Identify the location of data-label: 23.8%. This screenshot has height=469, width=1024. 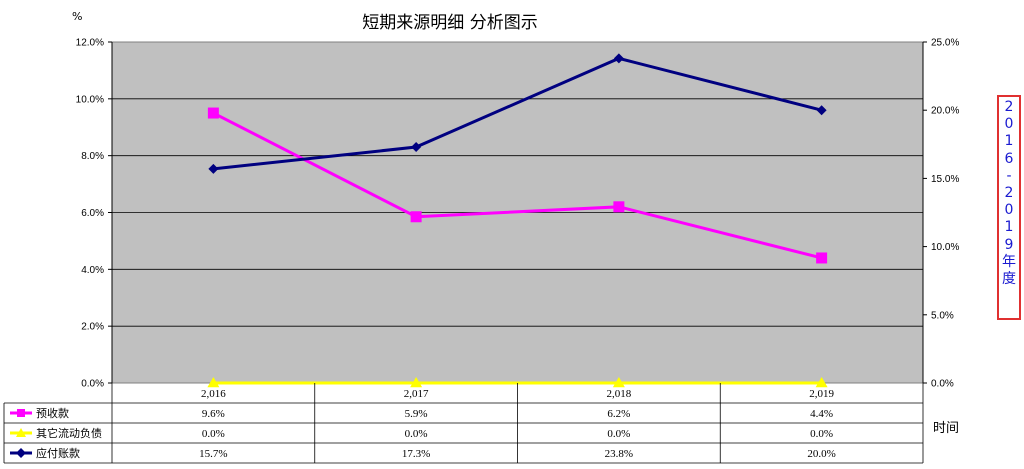
(619, 454).